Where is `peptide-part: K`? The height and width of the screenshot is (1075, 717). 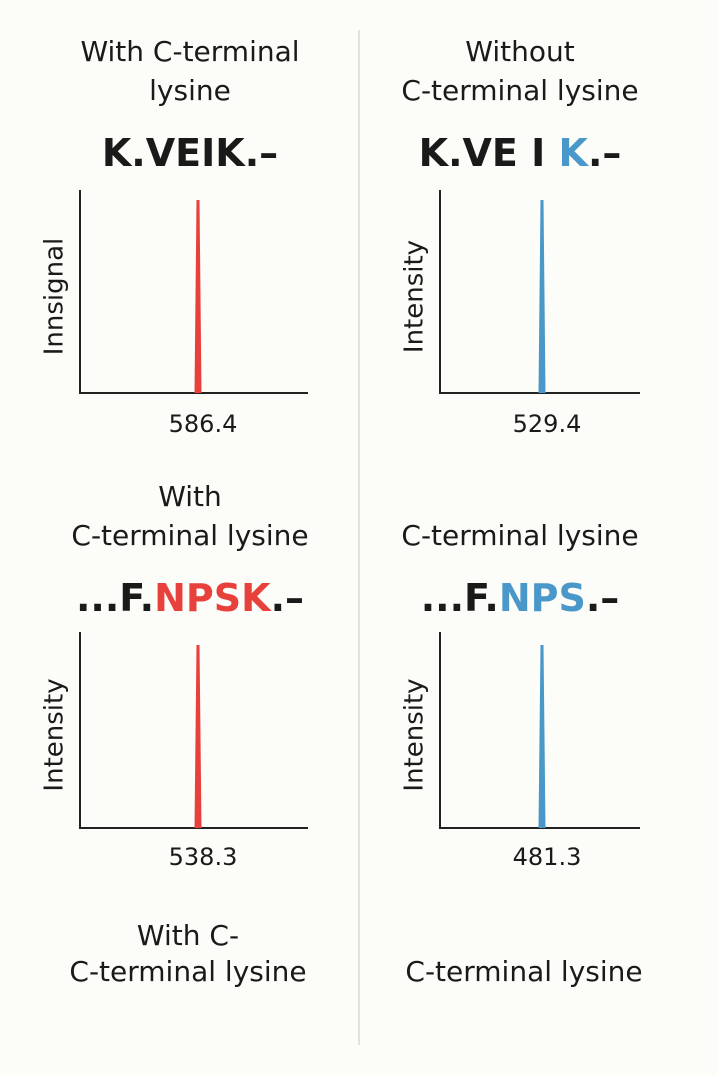 peptide-part: K is located at coordinates (573, 153).